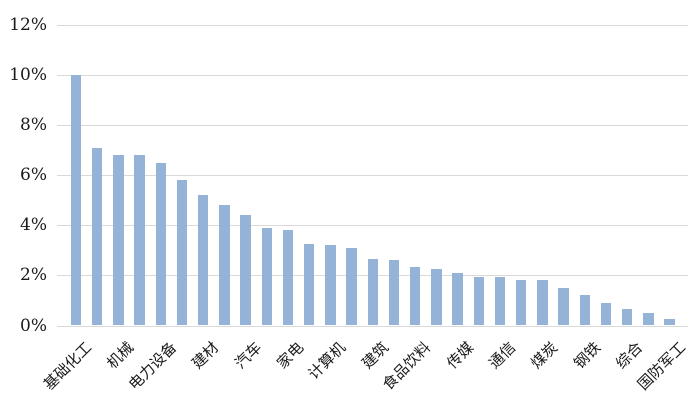 The image size is (690, 420). What do you see at coordinates (415, 296) in the screenshot?
I see `bar-食品饮料` at bounding box center [415, 296].